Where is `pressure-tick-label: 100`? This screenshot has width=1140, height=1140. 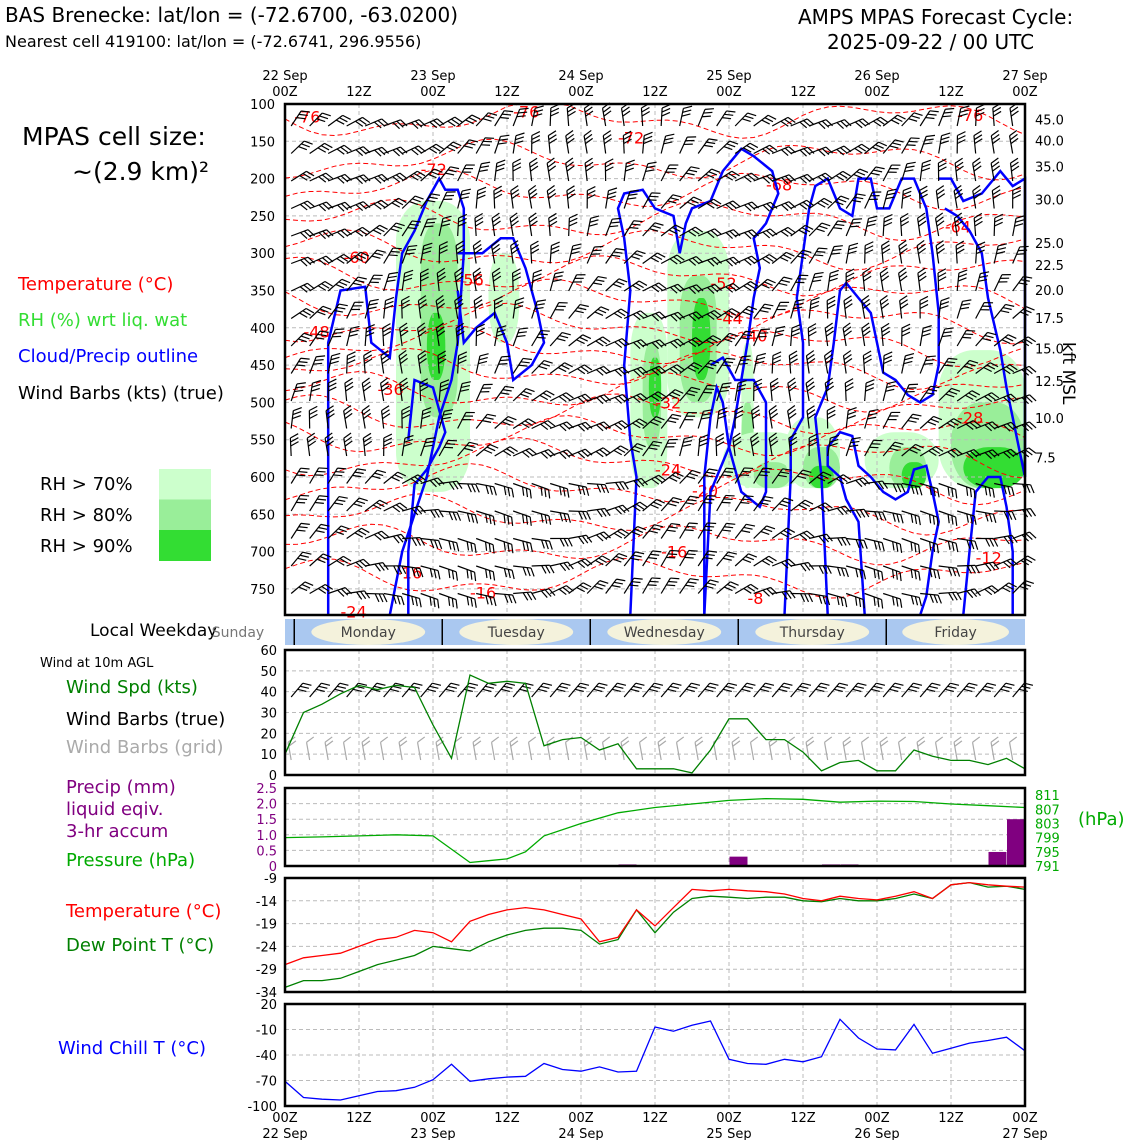
pressure-tick-label: 100 is located at coordinates (262, 105).